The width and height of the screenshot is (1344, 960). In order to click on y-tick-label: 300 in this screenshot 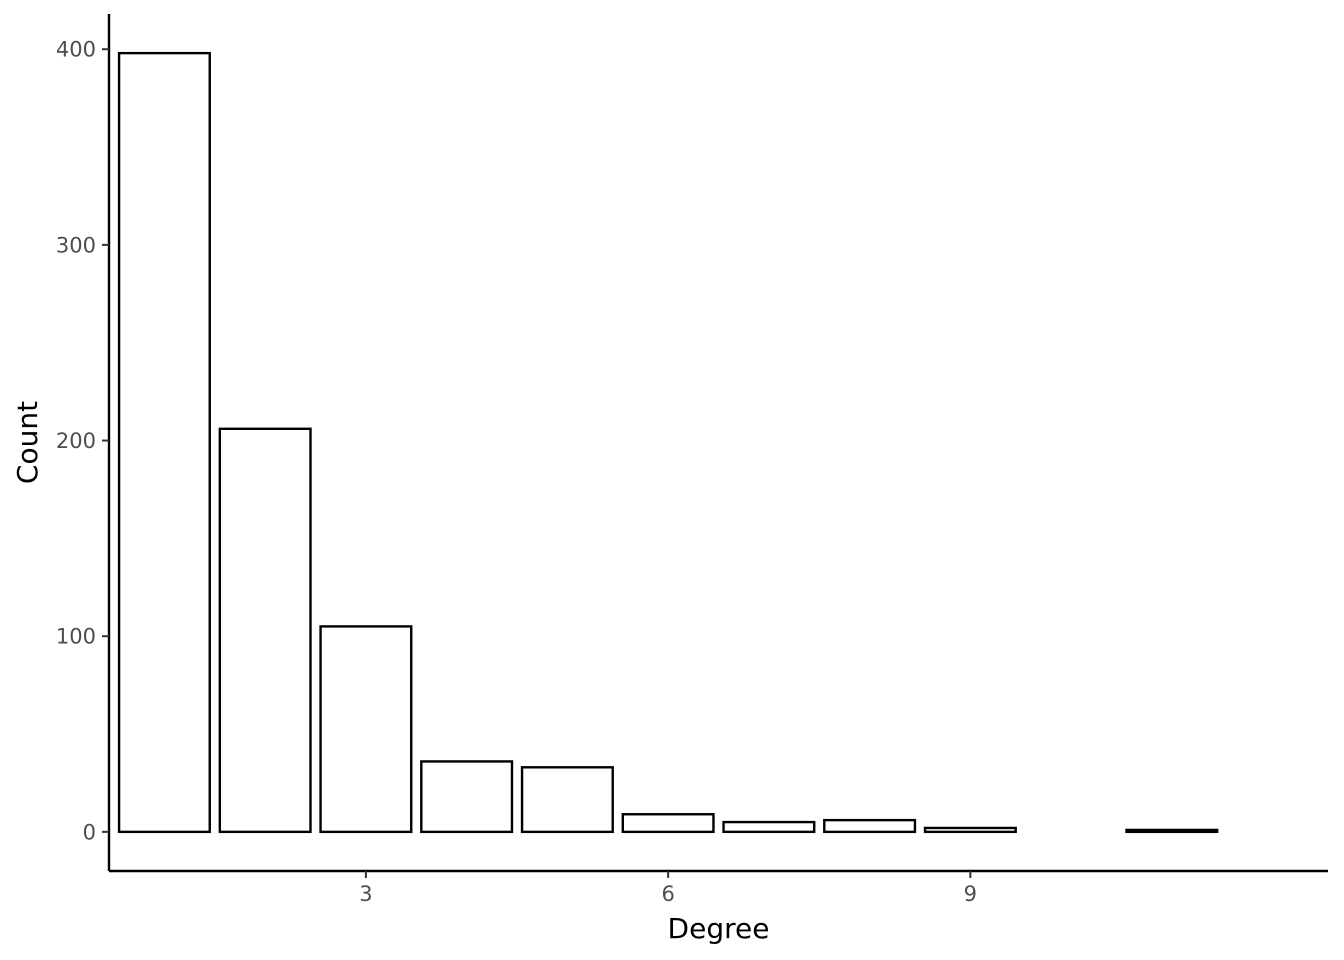, I will do `click(76, 245)`.